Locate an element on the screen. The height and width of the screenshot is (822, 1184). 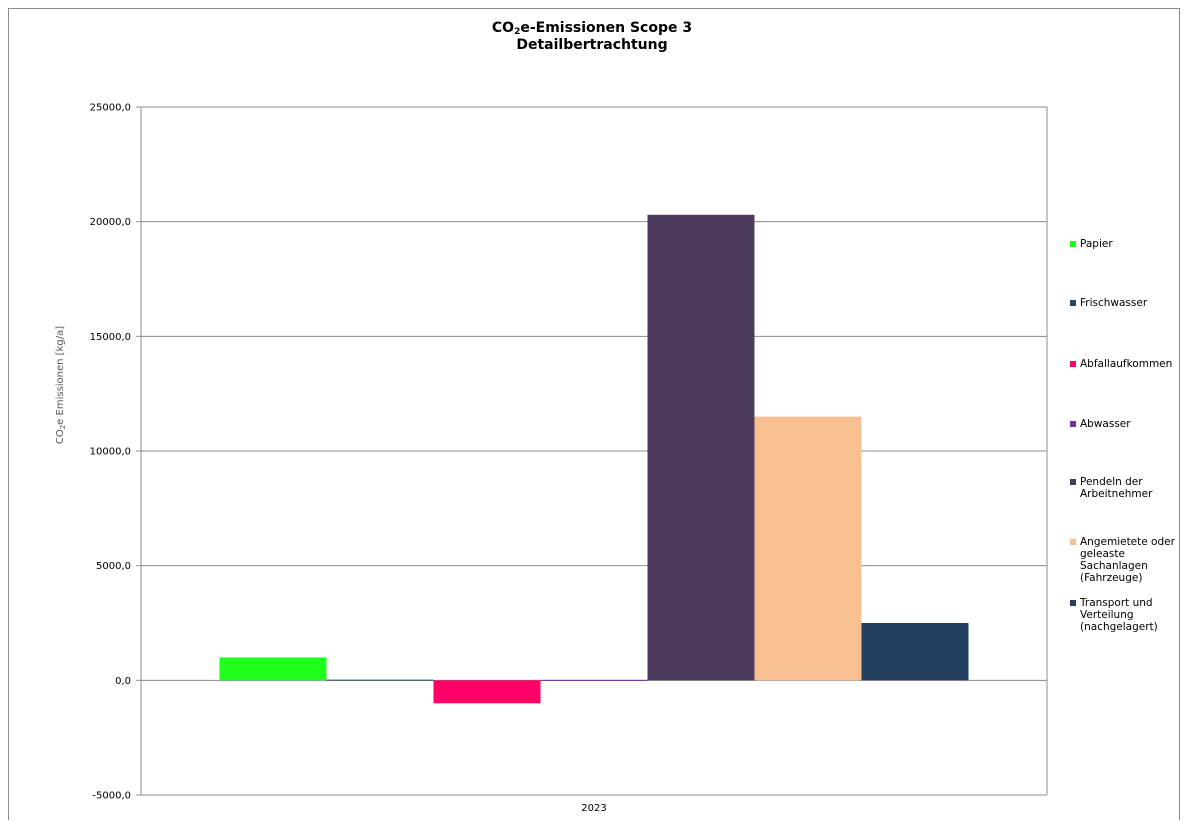
legend-label: Frischwasser is located at coordinates (1114, 303).